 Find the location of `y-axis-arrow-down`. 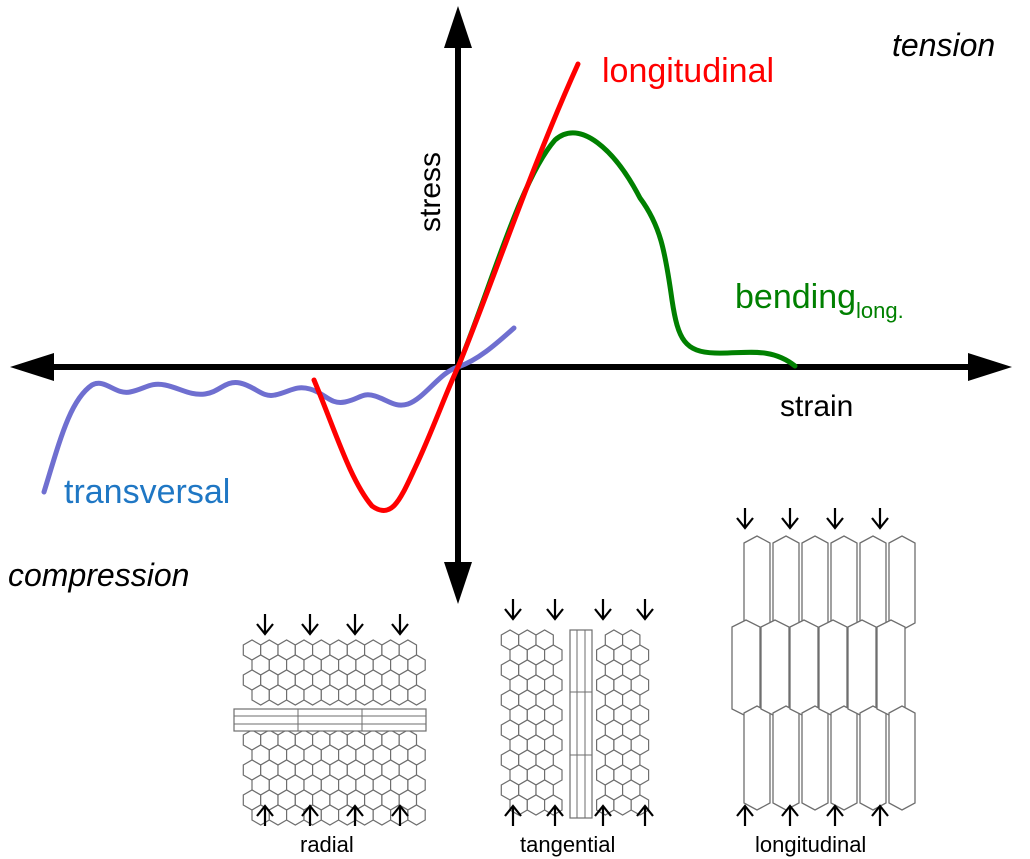

y-axis-arrow-down is located at coordinates (458, 583).